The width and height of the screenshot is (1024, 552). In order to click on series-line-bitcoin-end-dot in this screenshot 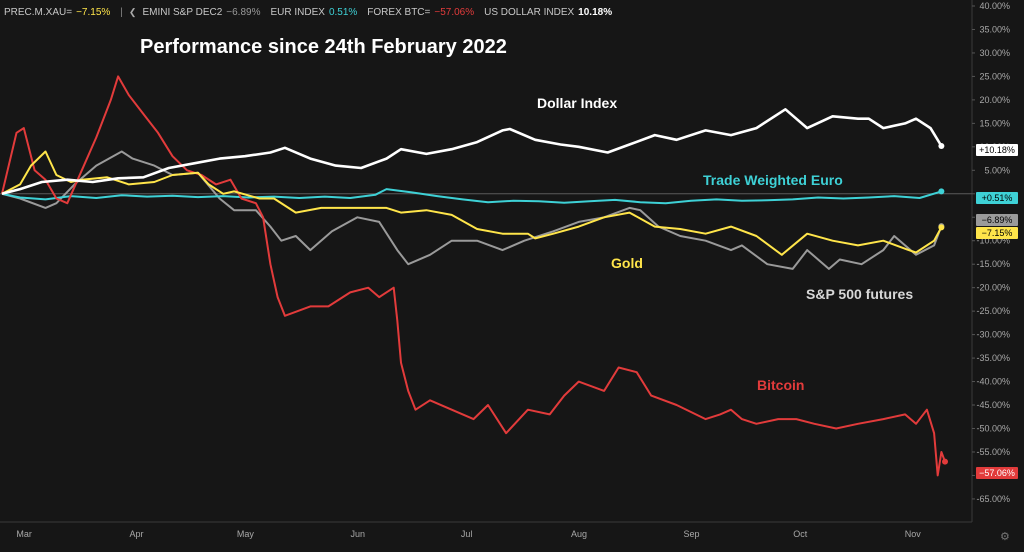, I will do `click(945, 461)`.